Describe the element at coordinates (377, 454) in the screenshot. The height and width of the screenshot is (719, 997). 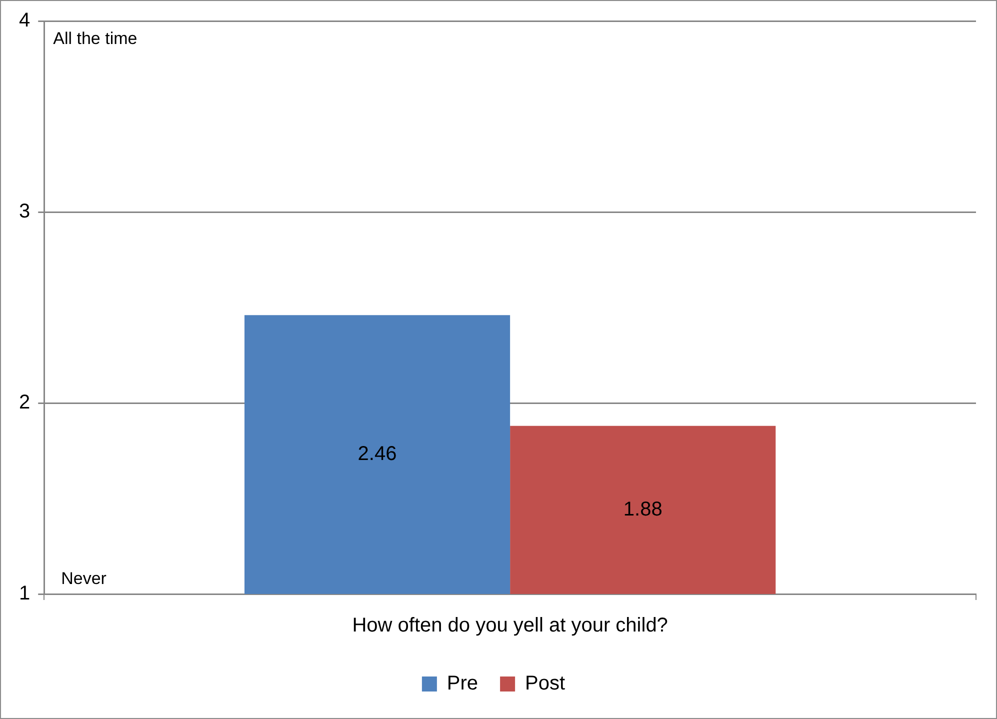
I see `data-label: 2.46` at that location.